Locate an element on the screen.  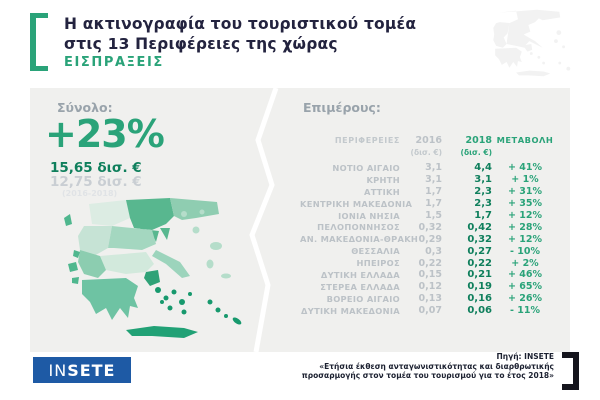
table-row: ΒΟΡΕΙΟ ΑΙΓΑΙΟ 0,13 0,16 + 26% is located at coordinates (434, 299).